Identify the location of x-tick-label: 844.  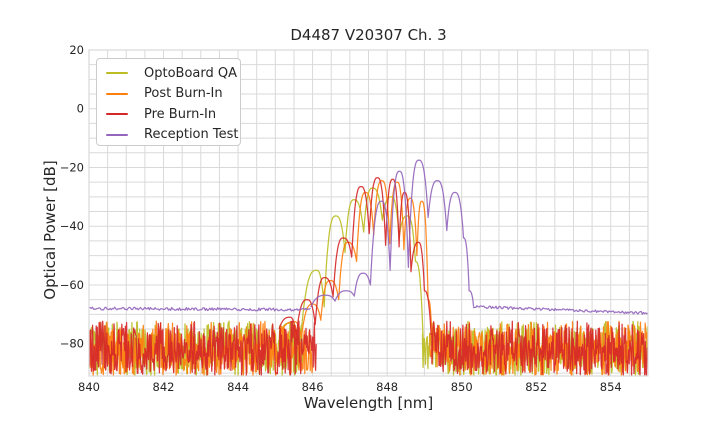
(238, 387).